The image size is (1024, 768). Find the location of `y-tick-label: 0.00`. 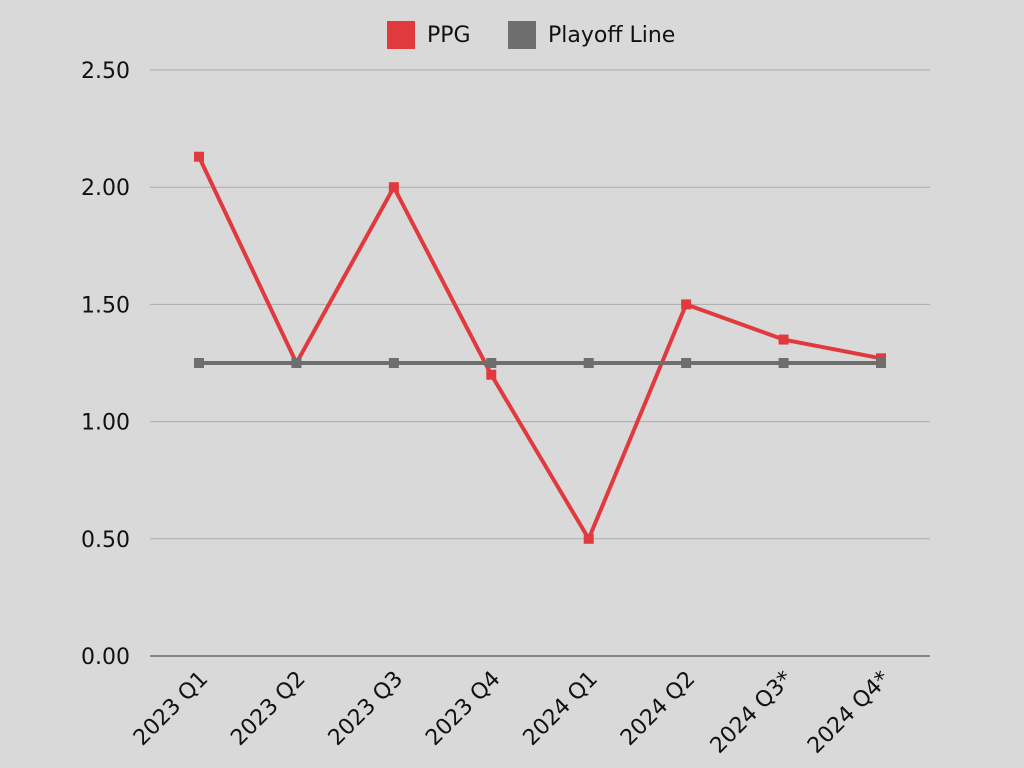

y-tick-label: 0.00 is located at coordinates (105, 657).